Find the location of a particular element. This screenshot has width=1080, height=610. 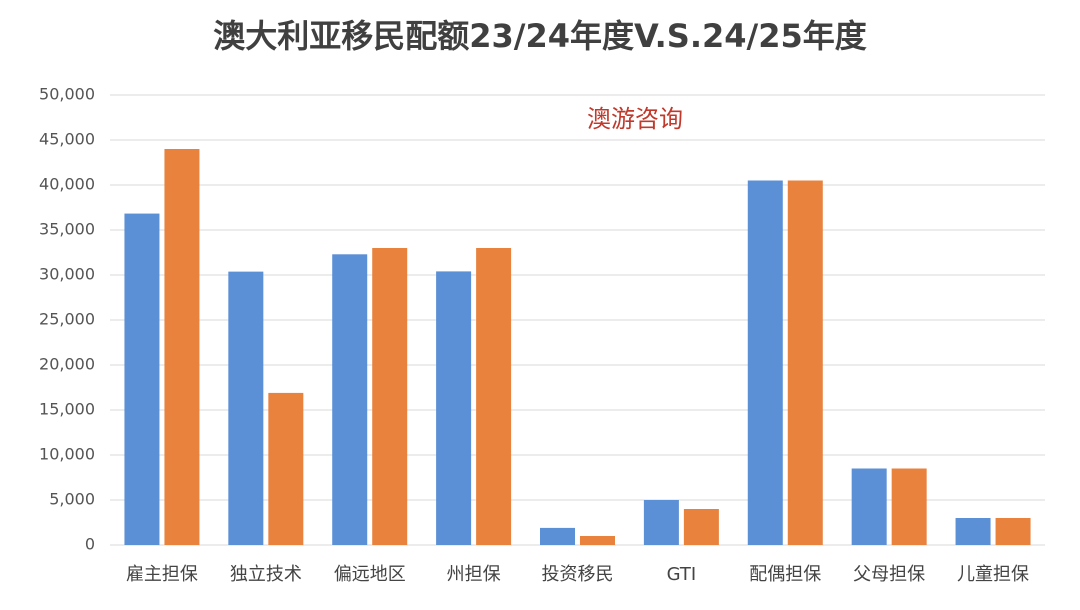

y-tick-label: 45,000 is located at coordinates (67, 139).